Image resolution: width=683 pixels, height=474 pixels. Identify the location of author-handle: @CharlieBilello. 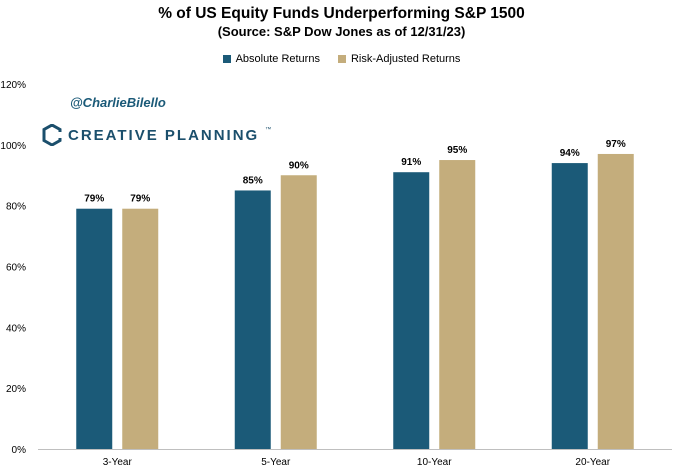
(118, 102).